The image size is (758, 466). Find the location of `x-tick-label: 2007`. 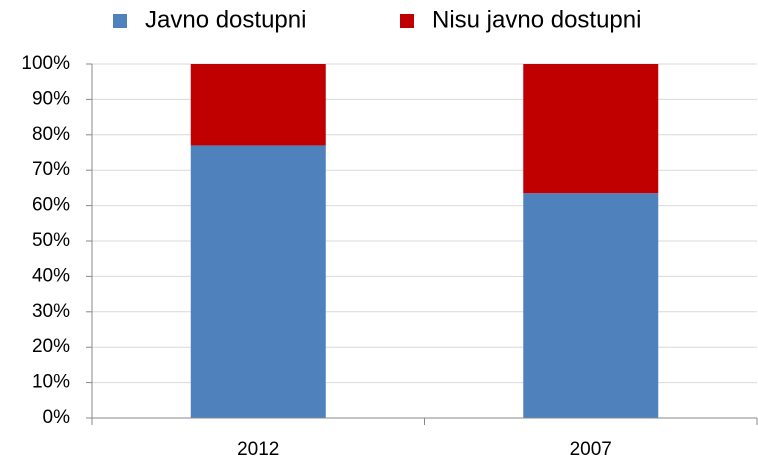

x-tick-label: 2007 is located at coordinates (591, 449).